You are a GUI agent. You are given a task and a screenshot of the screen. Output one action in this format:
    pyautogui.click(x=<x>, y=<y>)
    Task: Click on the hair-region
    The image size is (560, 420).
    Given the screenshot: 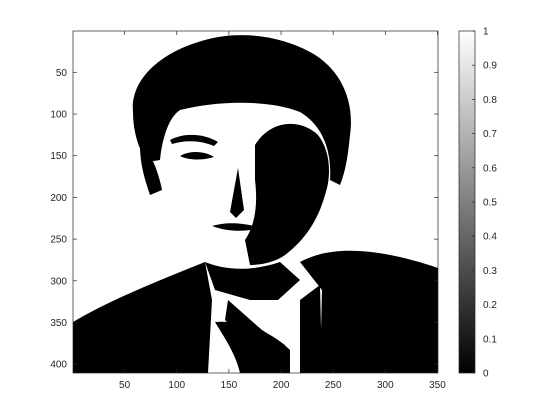 What is the action you would take?
    pyautogui.click(x=241, y=110)
    